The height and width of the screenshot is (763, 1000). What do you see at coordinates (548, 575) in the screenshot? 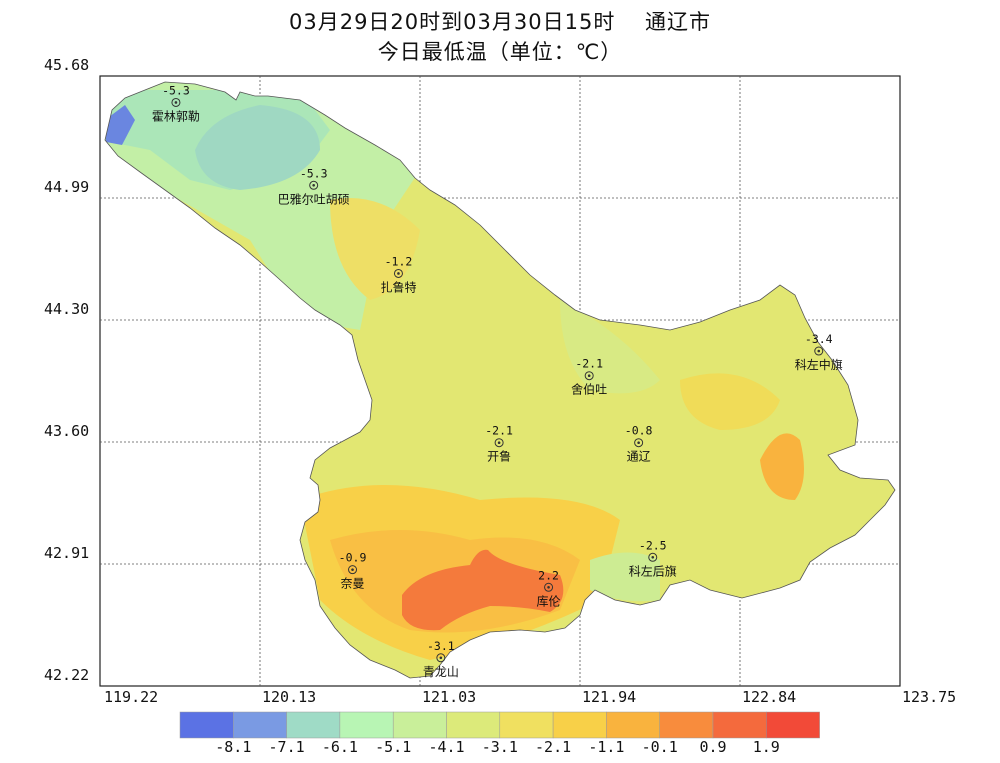
I see `station-value: 2.2` at bounding box center [548, 575].